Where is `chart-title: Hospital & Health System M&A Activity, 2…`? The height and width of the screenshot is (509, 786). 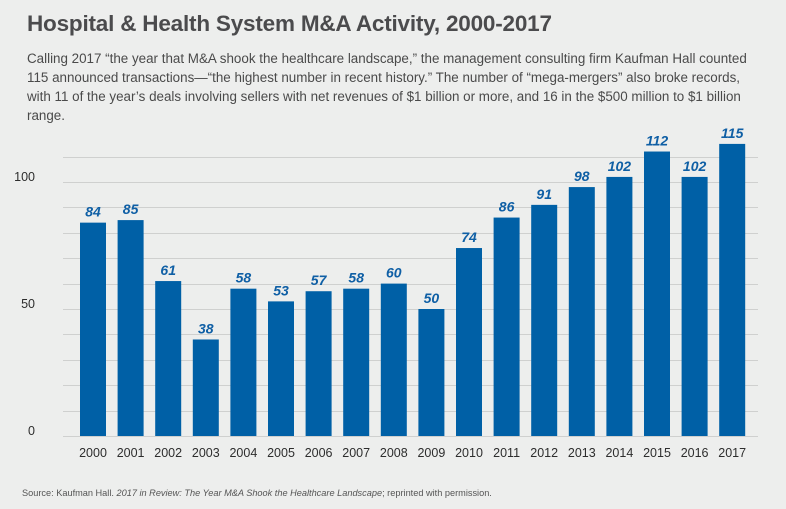 chart-title: Hospital & Health System M&A Activity, 2… is located at coordinates (289, 23).